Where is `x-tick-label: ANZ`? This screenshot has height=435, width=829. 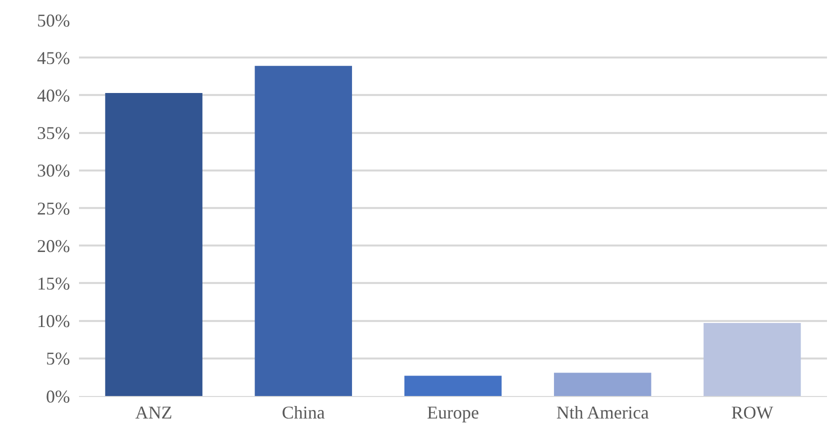 x-tick-label: ANZ is located at coordinates (153, 412).